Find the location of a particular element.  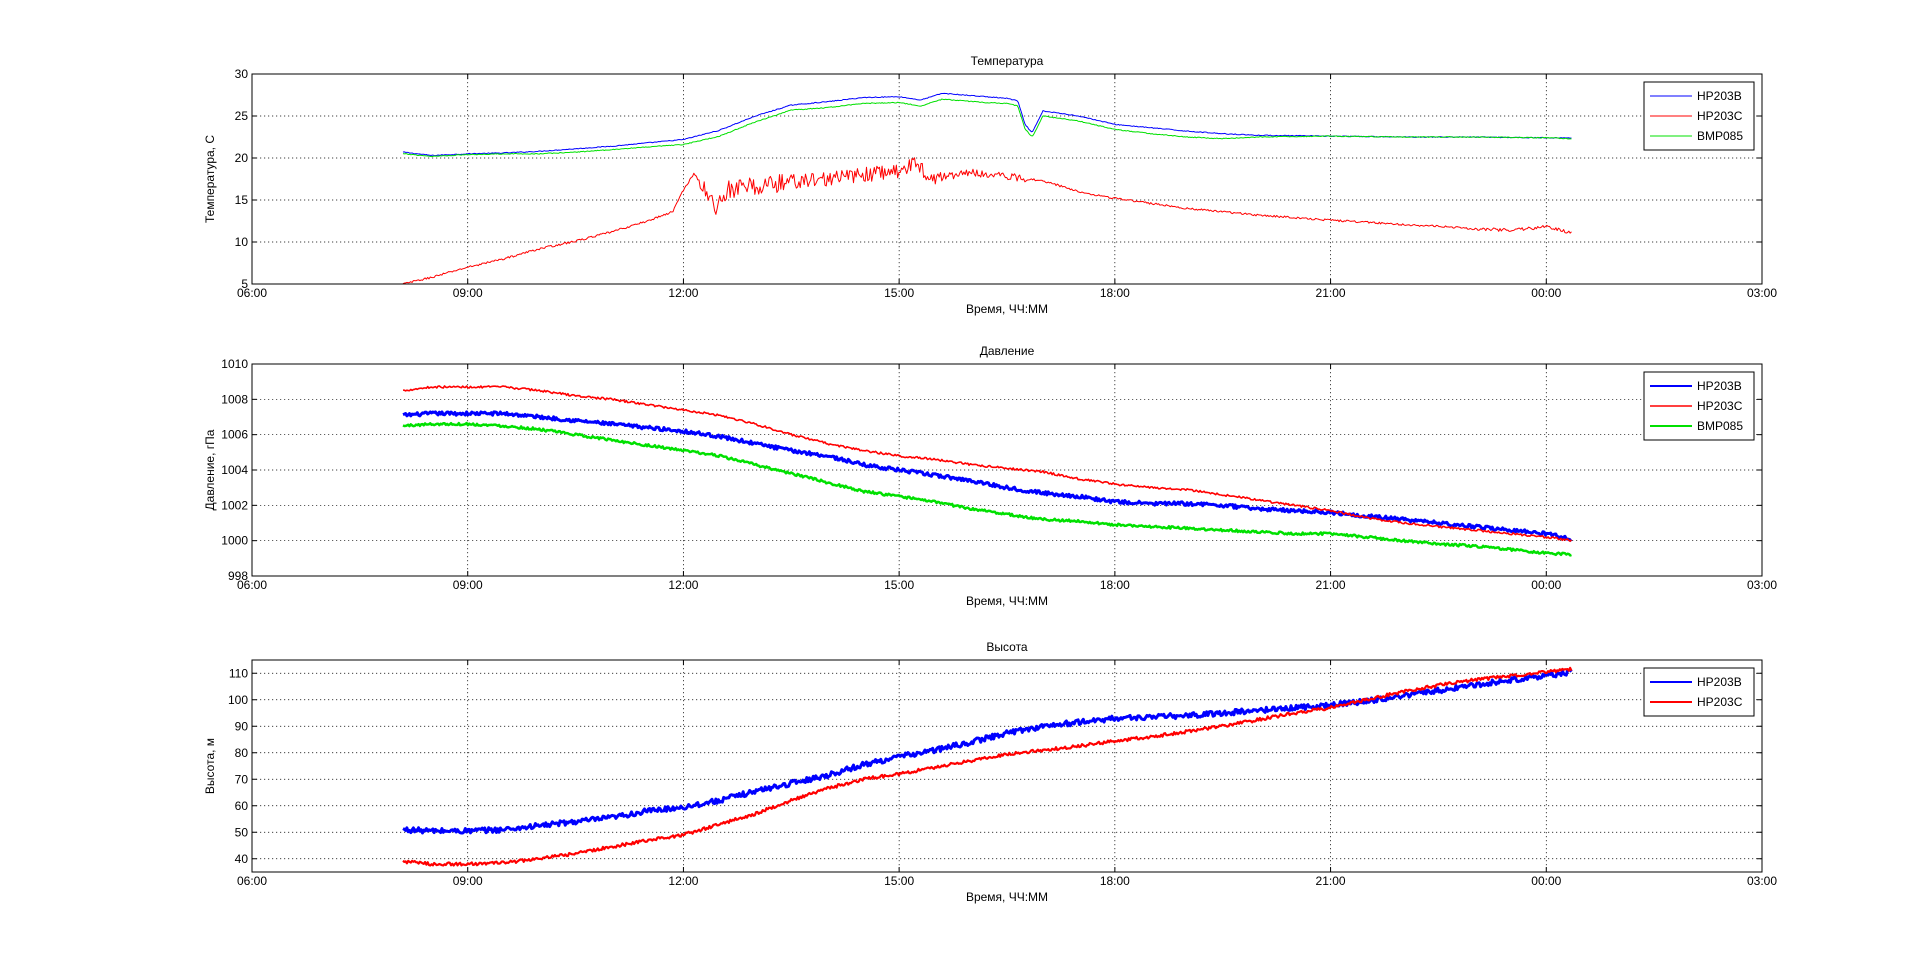

y-tick-label: 15 is located at coordinates (242, 200).